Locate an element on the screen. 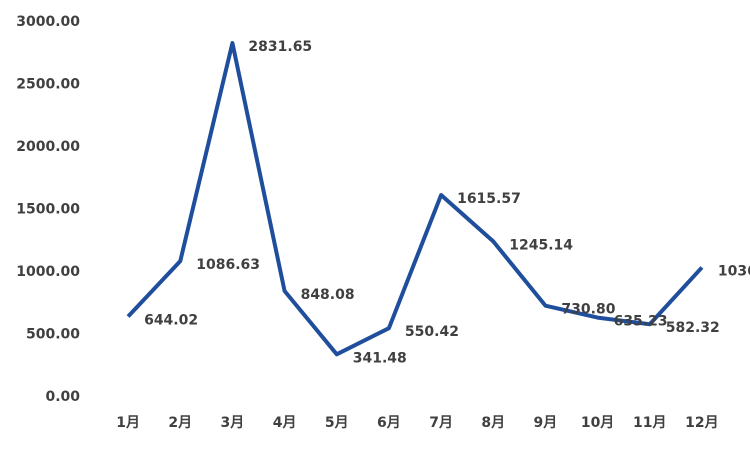 The width and height of the screenshot is (750, 450). data-label: 550.42 is located at coordinates (432, 332).